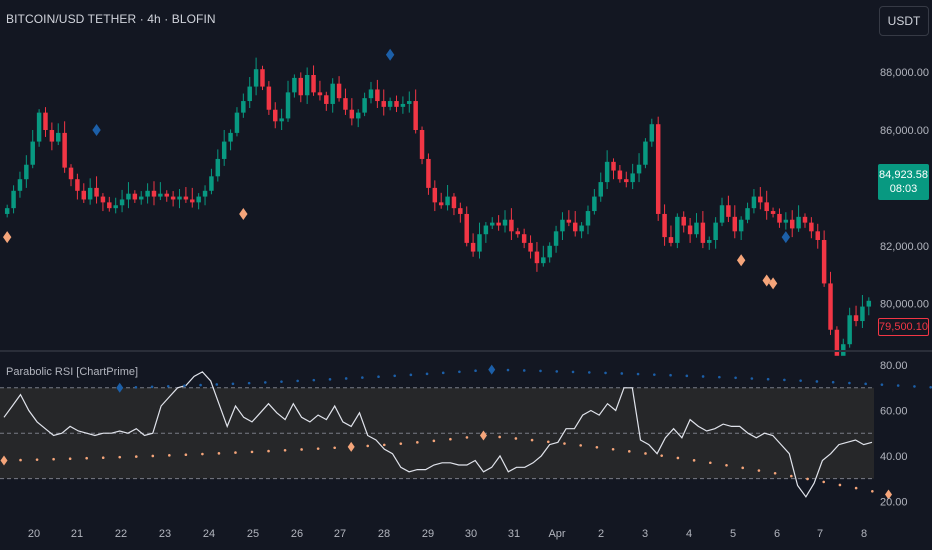 The height and width of the screenshot is (550, 932). I want to click on time-tick-label: 22, so click(121, 534).